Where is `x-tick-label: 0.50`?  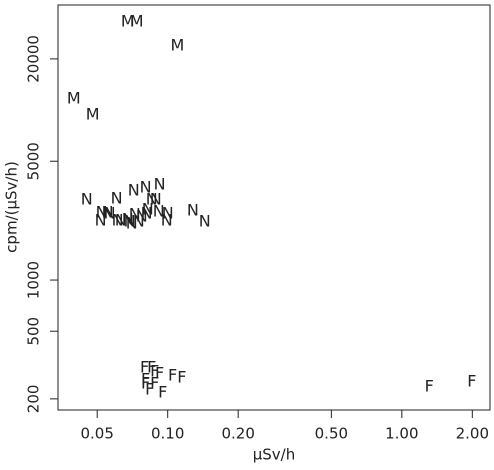
x-tick-label: 0.50 is located at coordinates (331, 434).